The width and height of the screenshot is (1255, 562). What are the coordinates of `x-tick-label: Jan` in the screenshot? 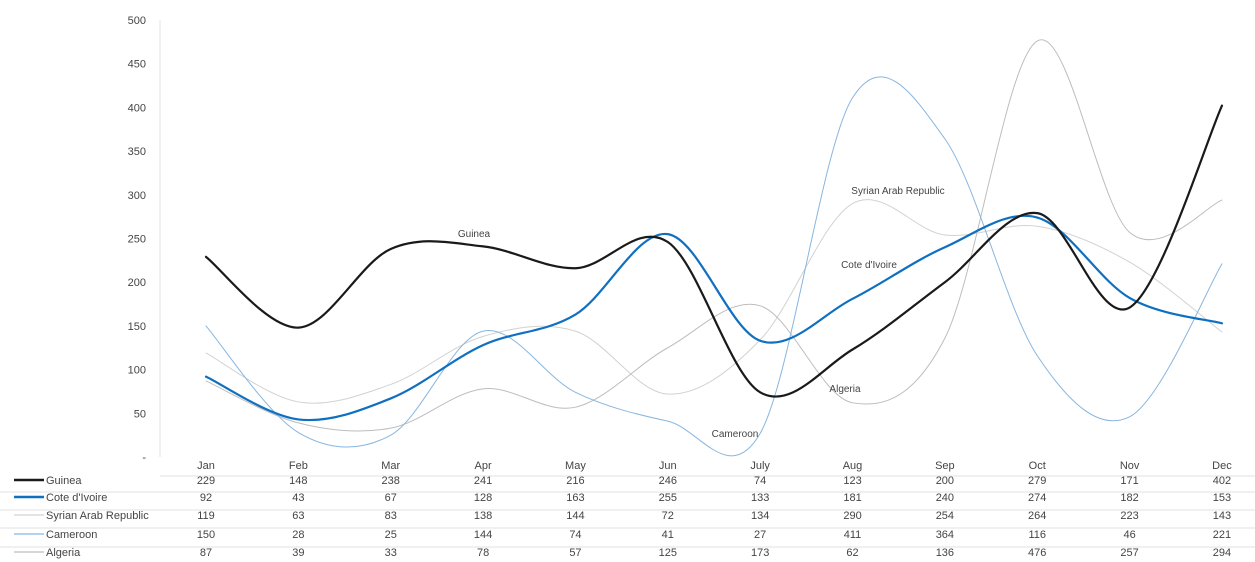 It's located at (206, 466).